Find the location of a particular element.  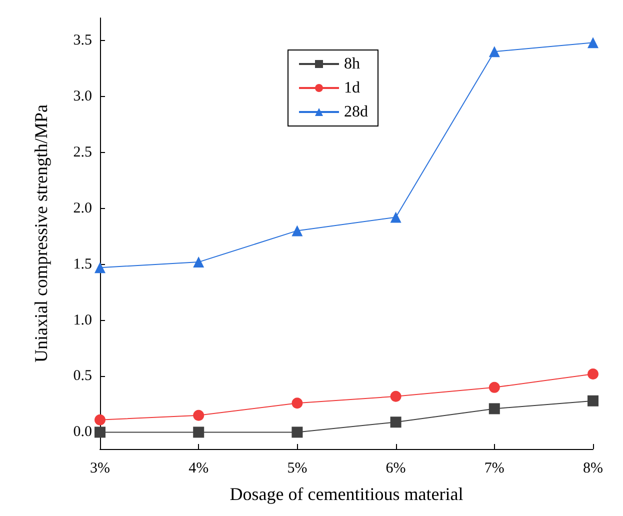

y-tick-label: 1.5 is located at coordinates (82, 264).